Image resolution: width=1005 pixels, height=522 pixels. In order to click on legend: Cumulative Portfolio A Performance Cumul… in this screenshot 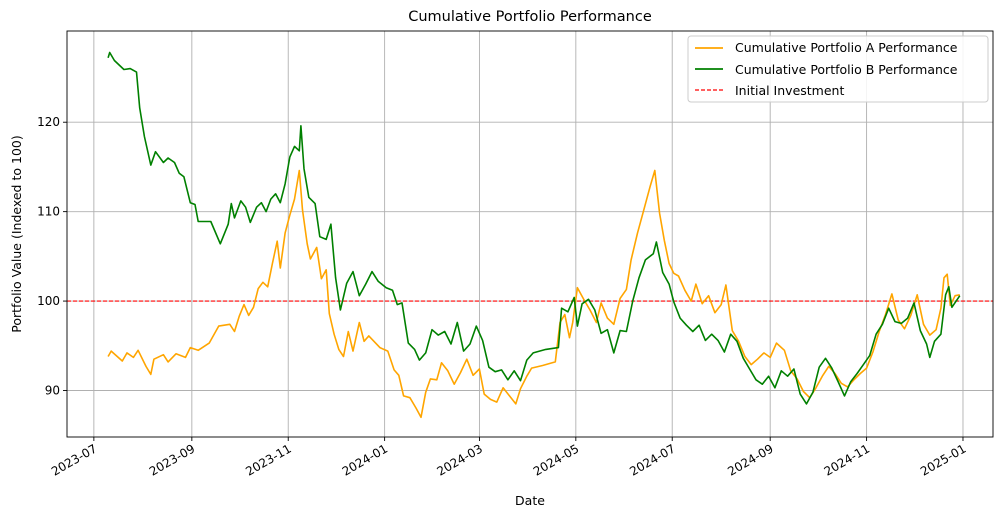, I will do `click(838, 69)`.